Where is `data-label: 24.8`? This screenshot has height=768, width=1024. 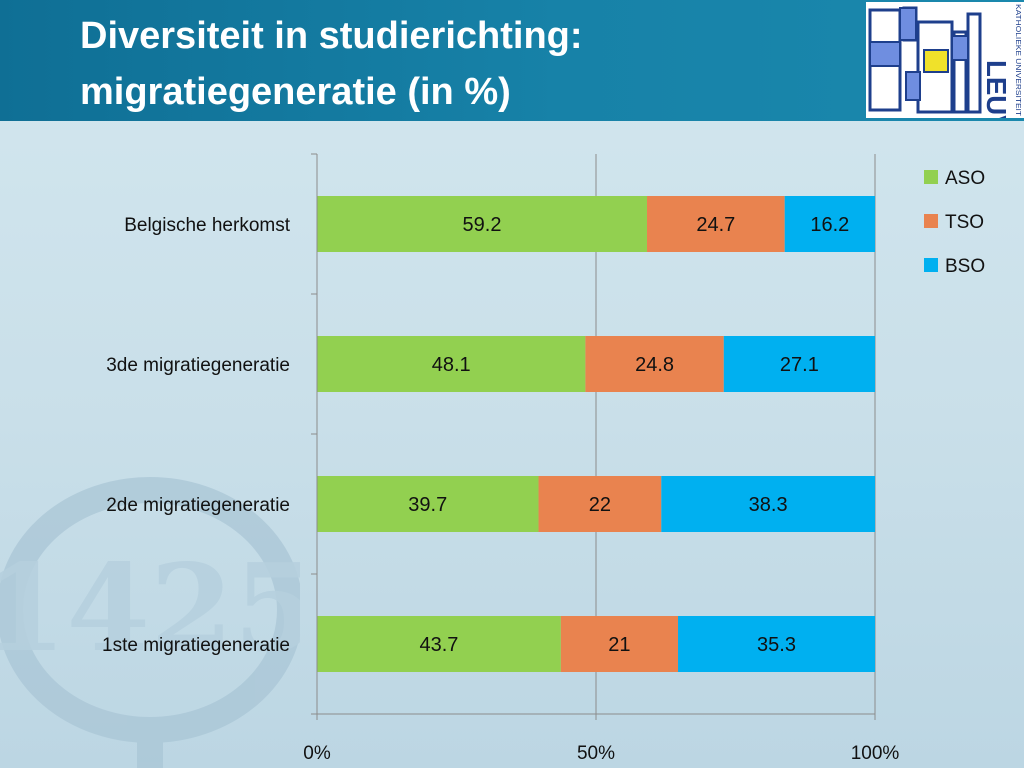
data-label: 24.8 is located at coordinates (654, 365).